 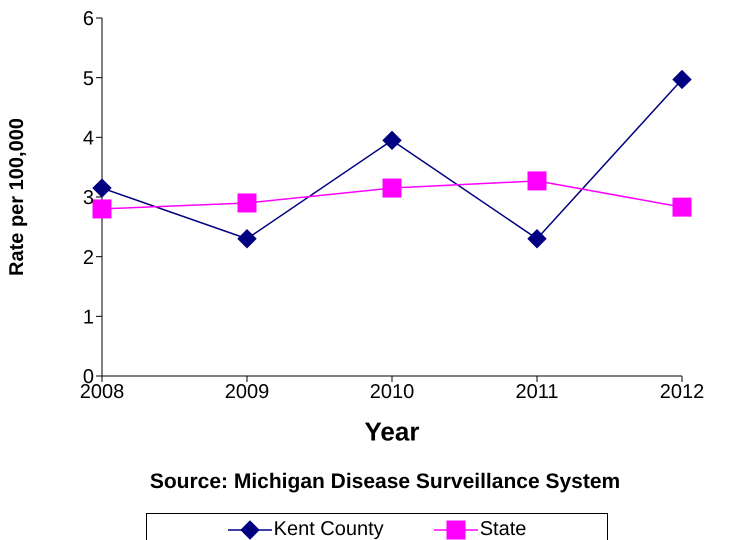 What do you see at coordinates (88, 19) in the screenshot?
I see `y-tick-label: 6` at bounding box center [88, 19].